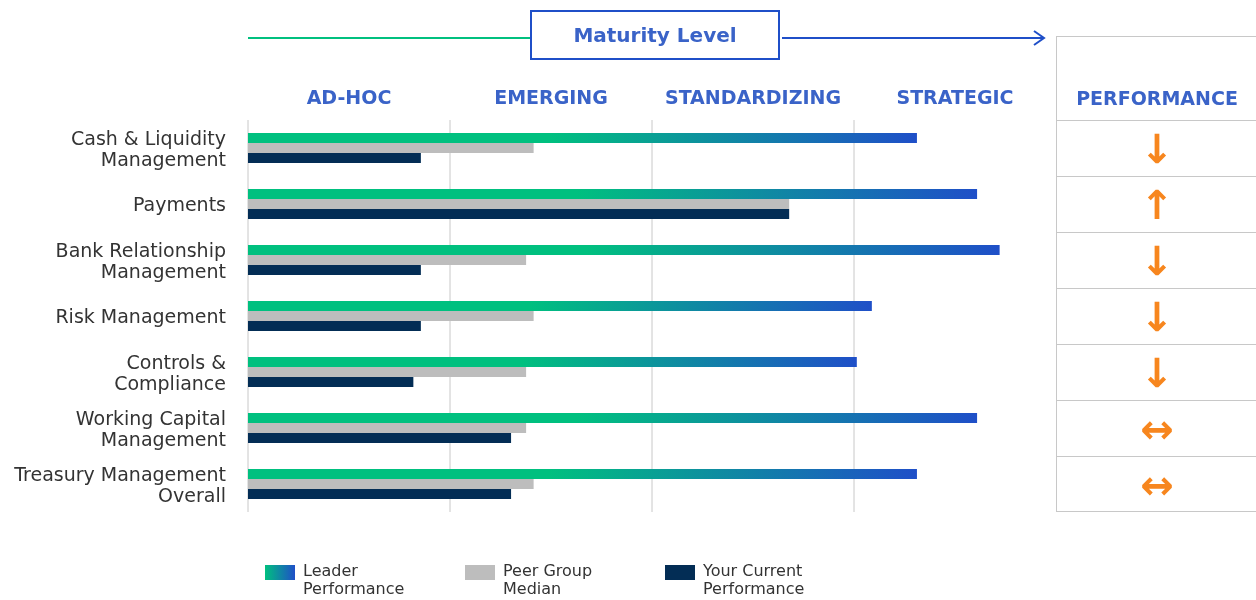 Image resolution: width=1256 pixels, height=600 pixels. I want to click on y-tick-label: Treasury Management Overall, so click(119, 484).